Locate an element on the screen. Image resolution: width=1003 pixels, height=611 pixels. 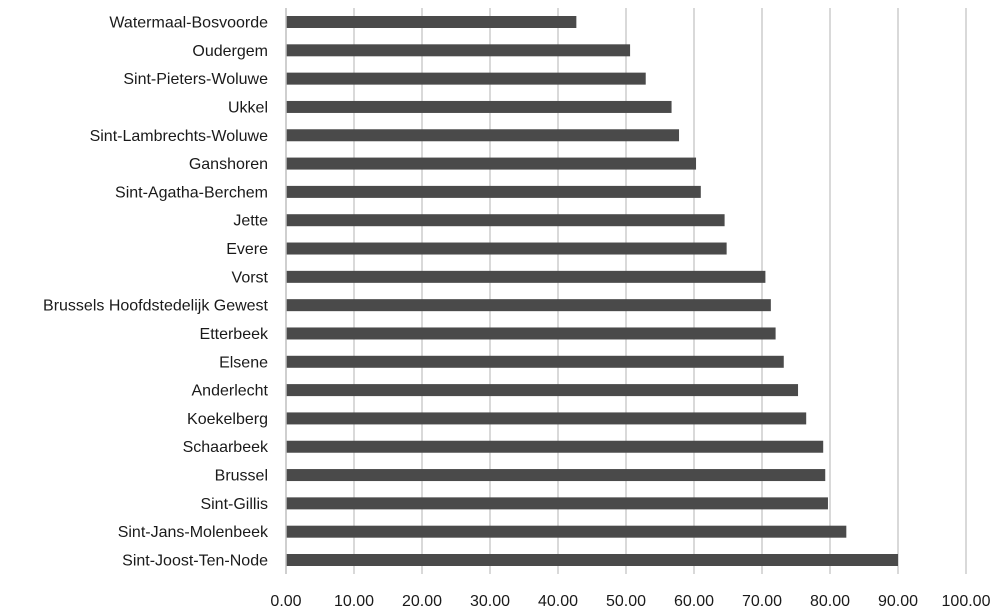
category-label: Sint-Lambrechts-Woluwe is located at coordinates (179, 136).